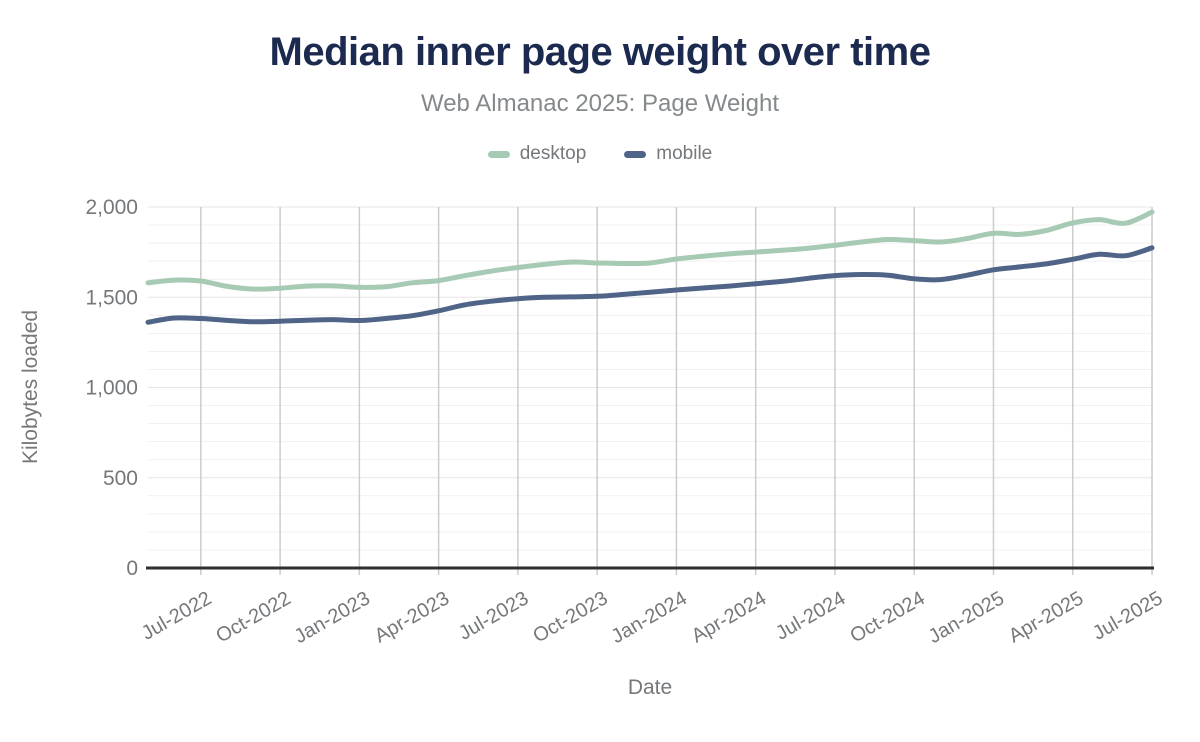 The height and width of the screenshot is (742, 1200). Describe the element at coordinates (570, 617) in the screenshot. I see `x-tick-label: Oct-2023` at that location.